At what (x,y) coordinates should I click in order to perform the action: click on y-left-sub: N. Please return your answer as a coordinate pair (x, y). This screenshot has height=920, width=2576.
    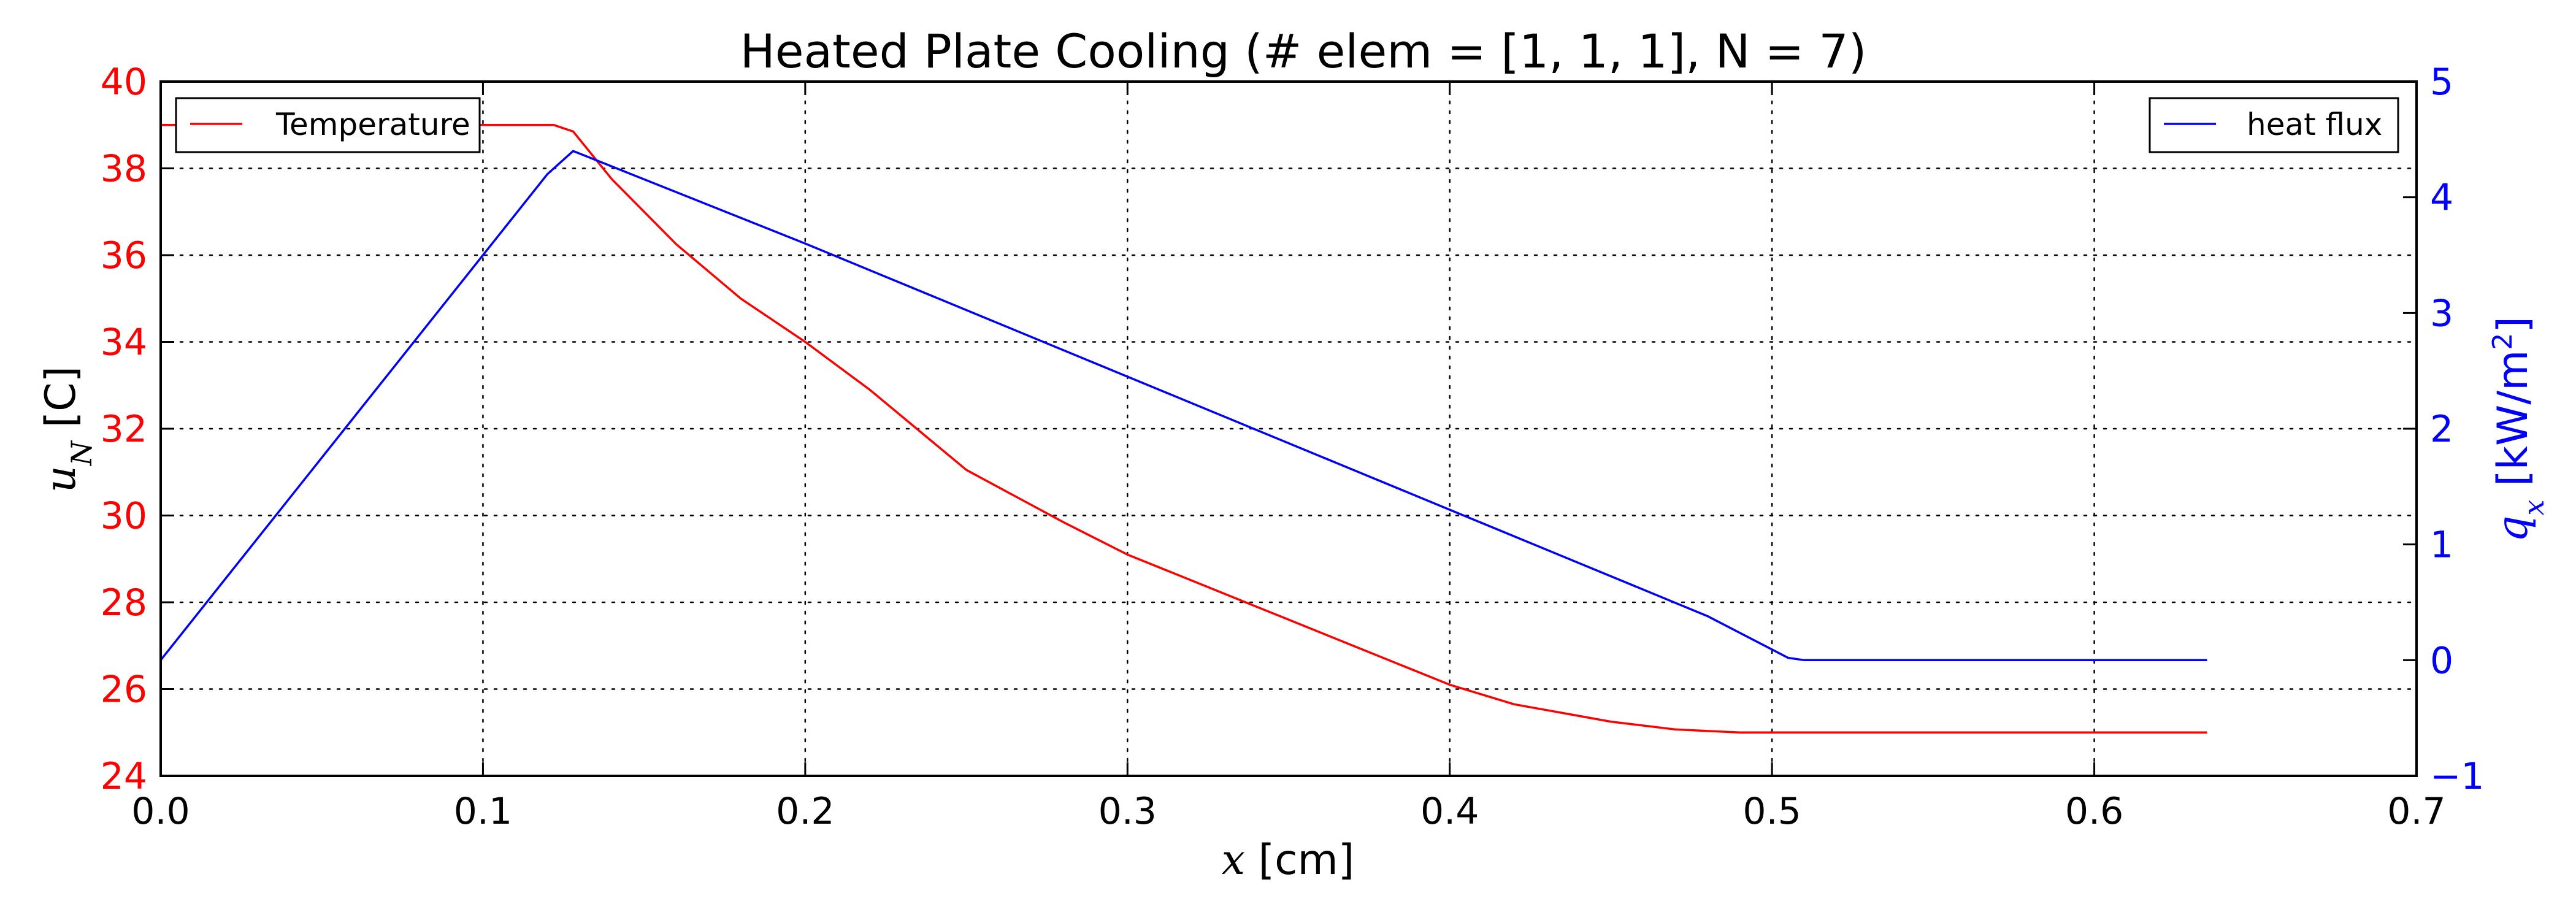
    Looking at the image, I should click on (81, 453).